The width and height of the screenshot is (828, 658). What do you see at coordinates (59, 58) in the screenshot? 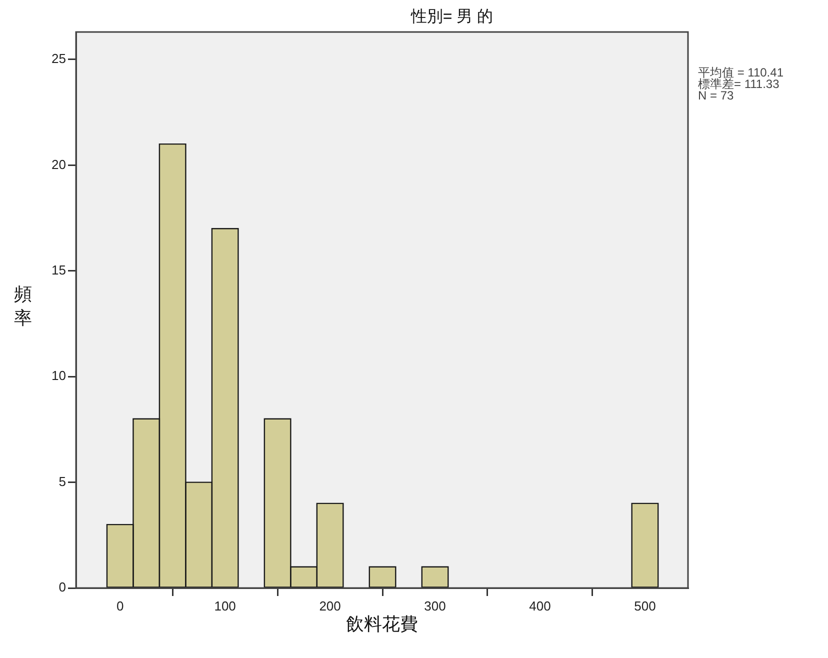
I see `y-tick-label: 25` at bounding box center [59, 58].